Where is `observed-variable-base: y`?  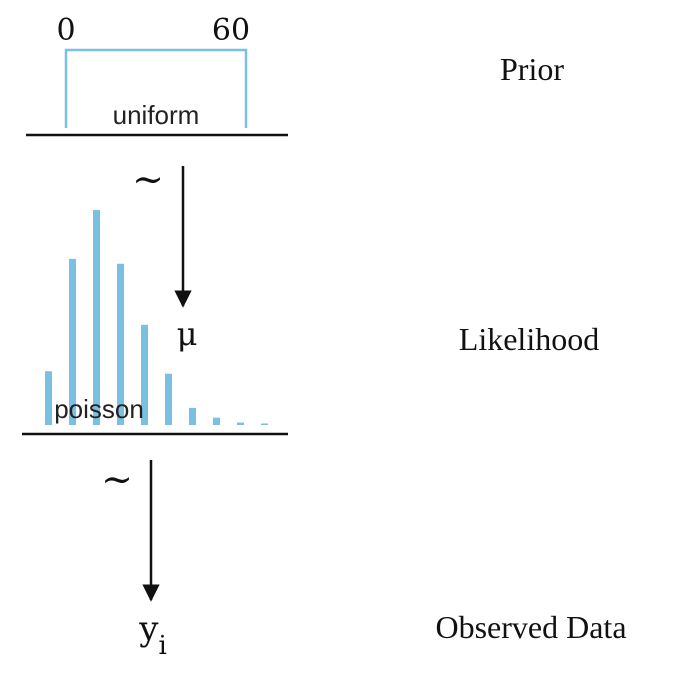 observed-variable-base: y is located at coordinates (148, 629).